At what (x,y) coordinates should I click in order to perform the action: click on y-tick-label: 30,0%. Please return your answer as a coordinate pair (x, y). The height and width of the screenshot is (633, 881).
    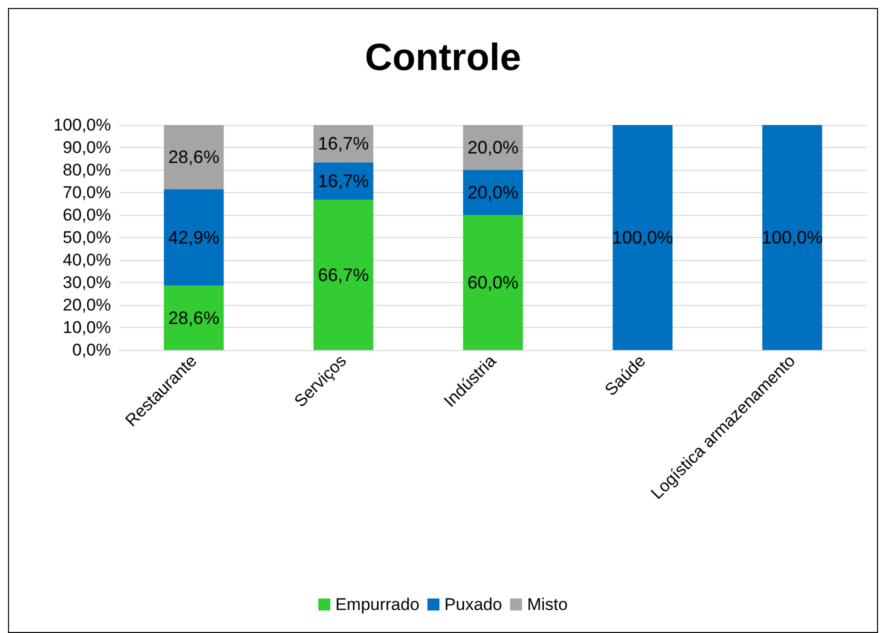
    Looking at the image, I should click on (86, 282).